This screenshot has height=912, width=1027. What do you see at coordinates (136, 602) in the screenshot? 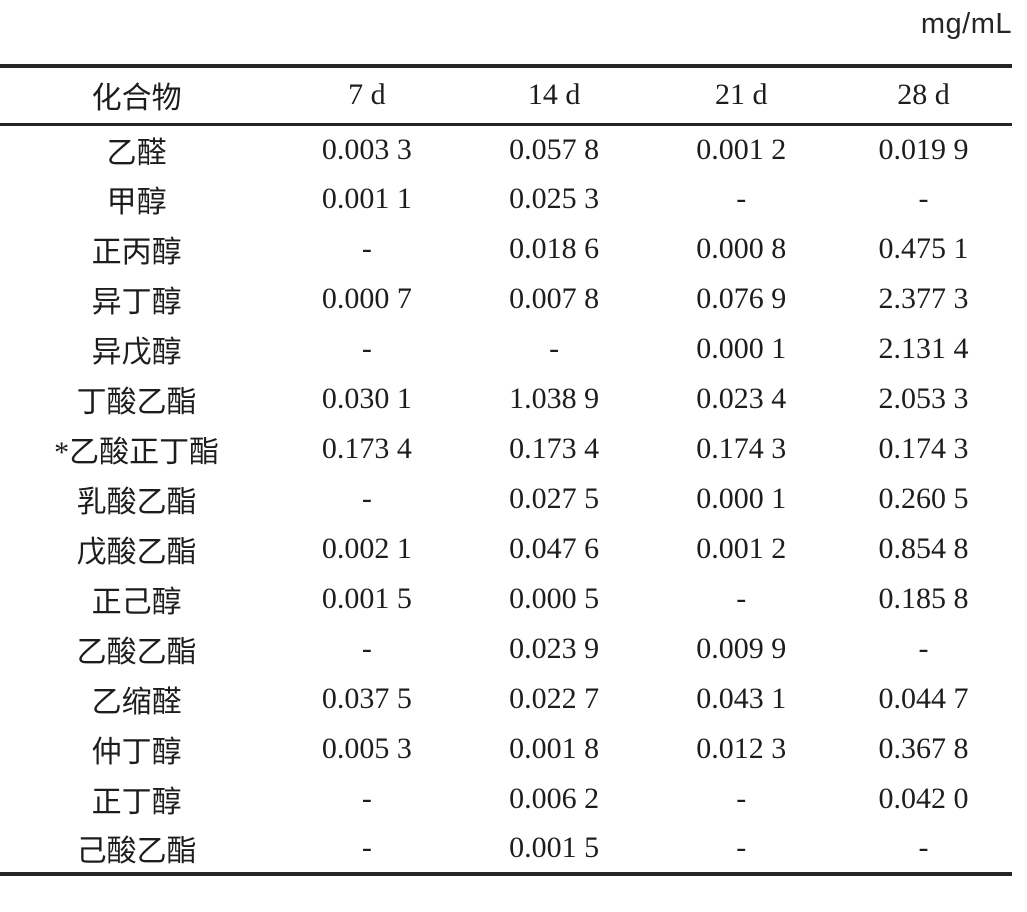
I see `compound-name-cell: 正己醇` at bounding box center [136, 602].